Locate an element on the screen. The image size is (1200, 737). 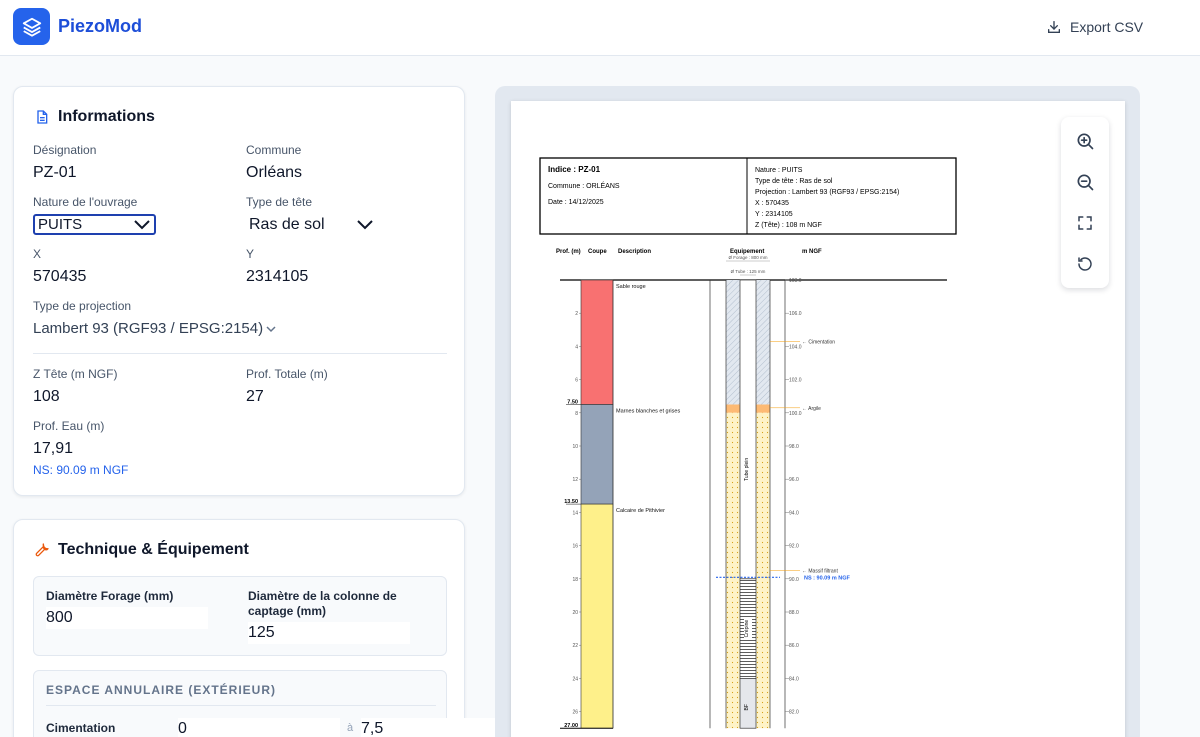
y-input: 2314105 is located at coordinates (277, 276).